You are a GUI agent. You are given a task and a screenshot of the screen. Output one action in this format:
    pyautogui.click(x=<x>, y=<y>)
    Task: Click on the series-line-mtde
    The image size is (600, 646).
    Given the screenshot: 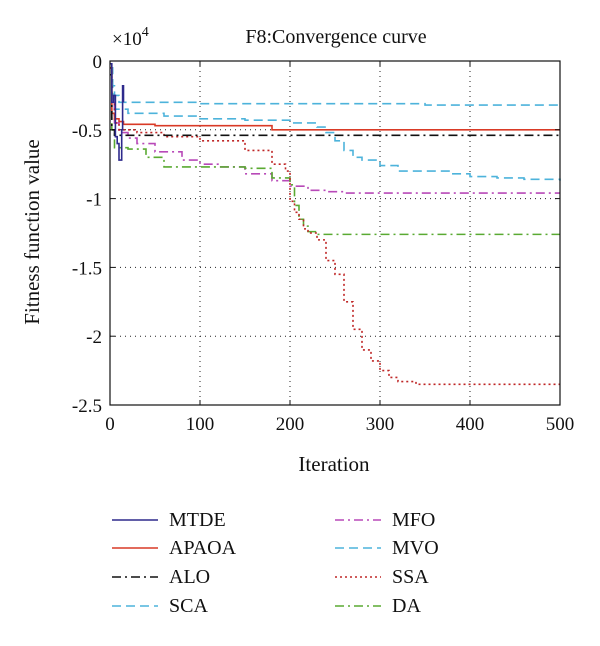 What is the action you would take?
    pyautogui.click(x=117, y=111)
    